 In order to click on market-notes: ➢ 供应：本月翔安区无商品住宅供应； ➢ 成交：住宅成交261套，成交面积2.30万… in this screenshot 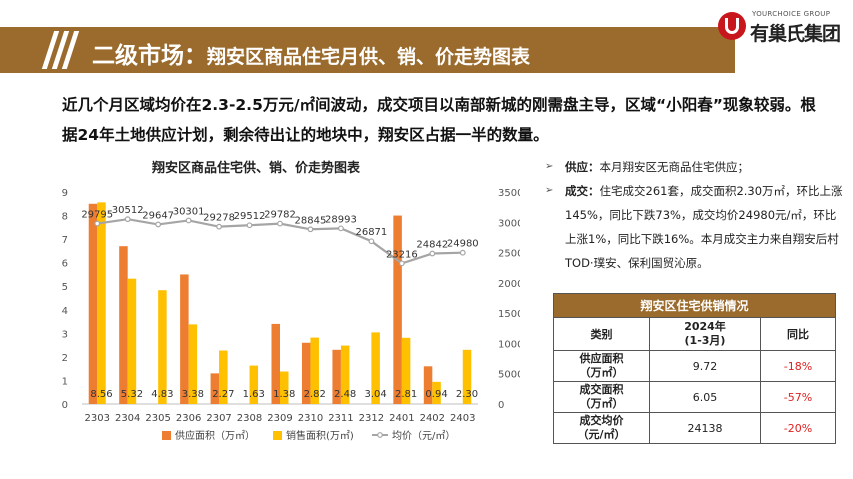, I will do `click(693, 215)`.